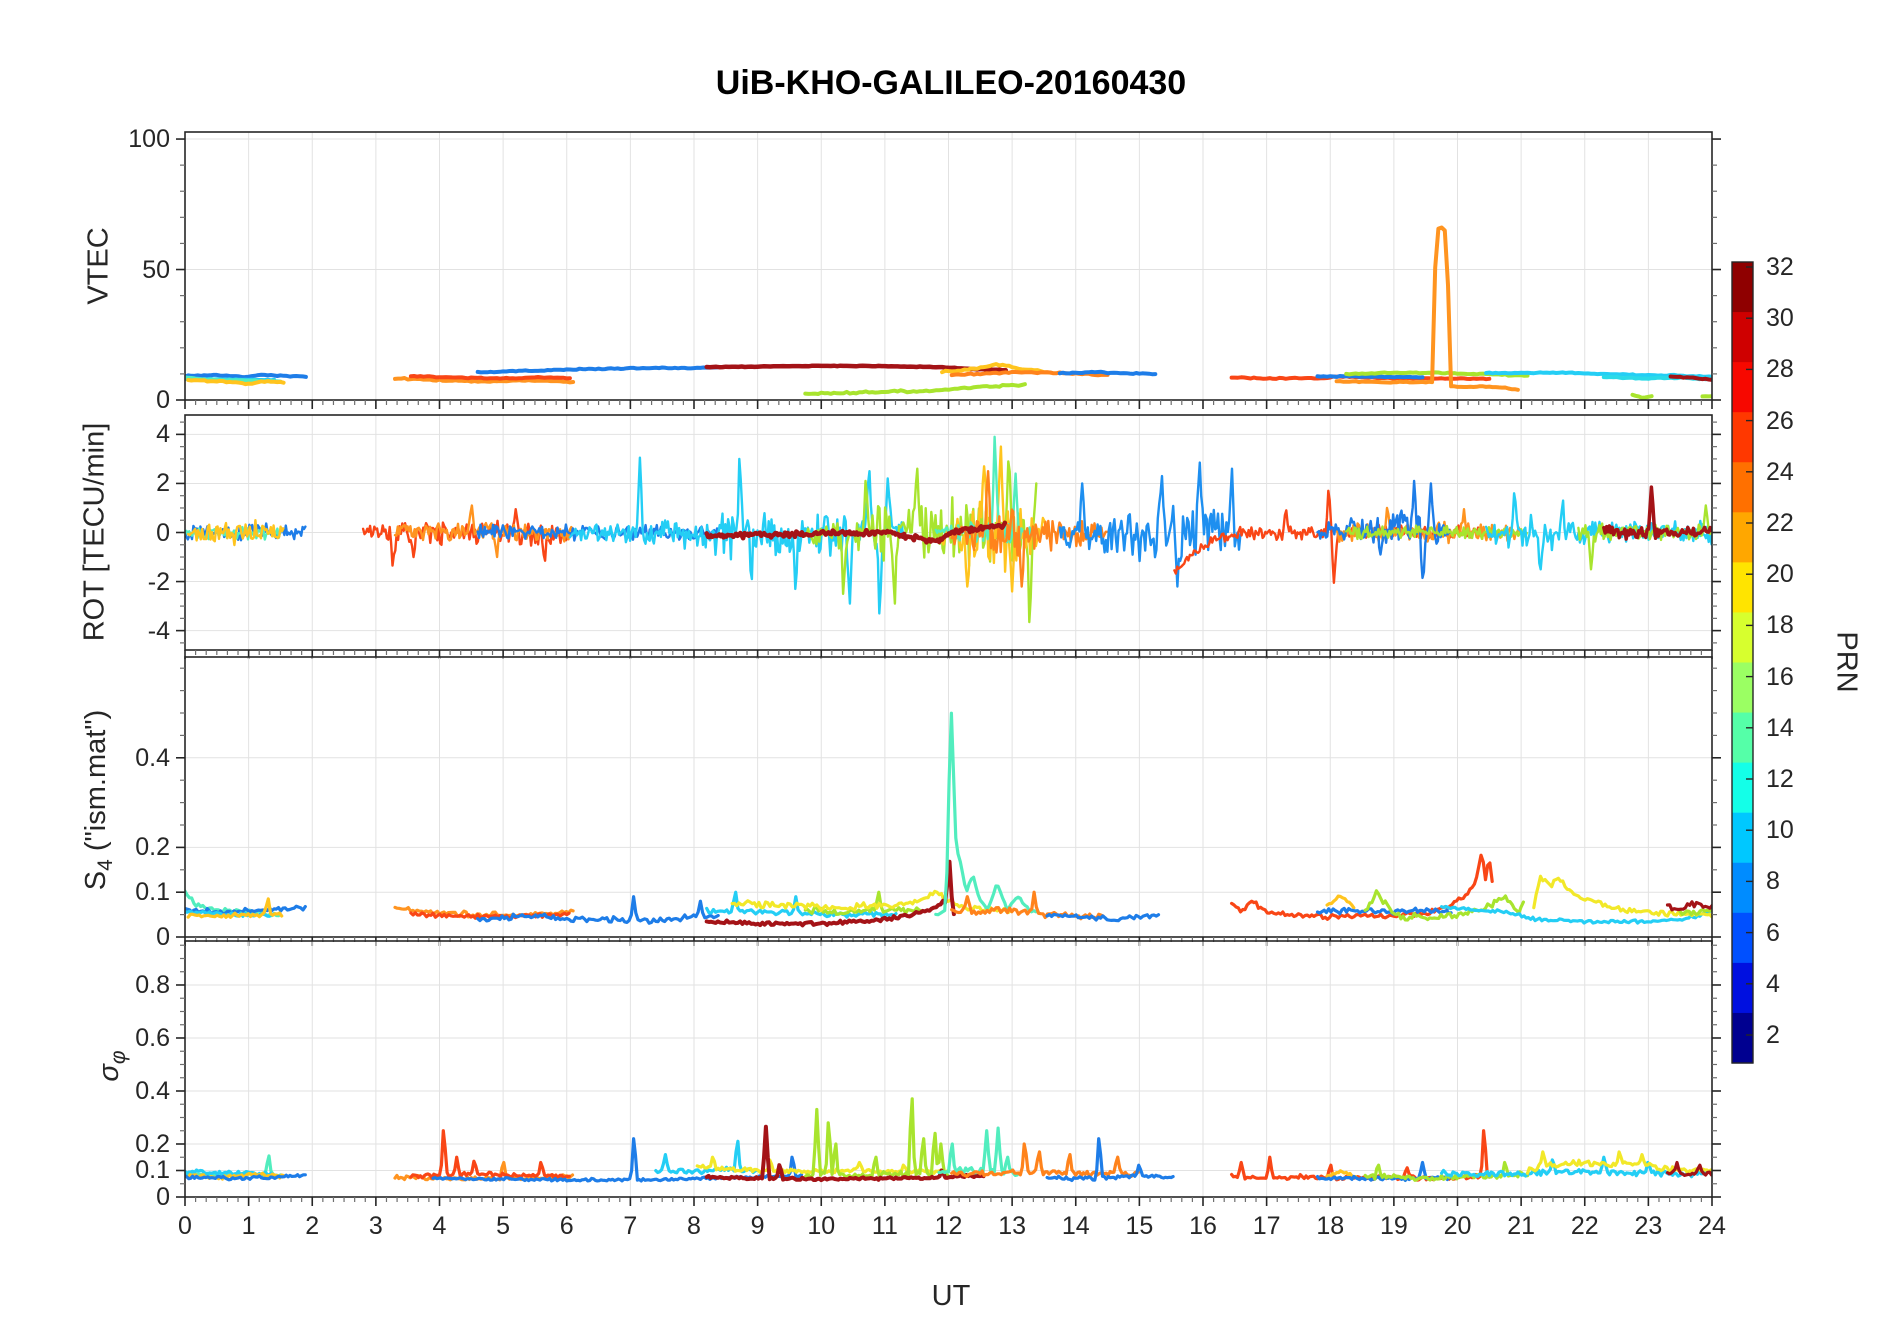  What do you see at coordinates (163, 532) in the screenshot?
I see `y-tick-label-rot: 0` at bounding box center [163, 532].